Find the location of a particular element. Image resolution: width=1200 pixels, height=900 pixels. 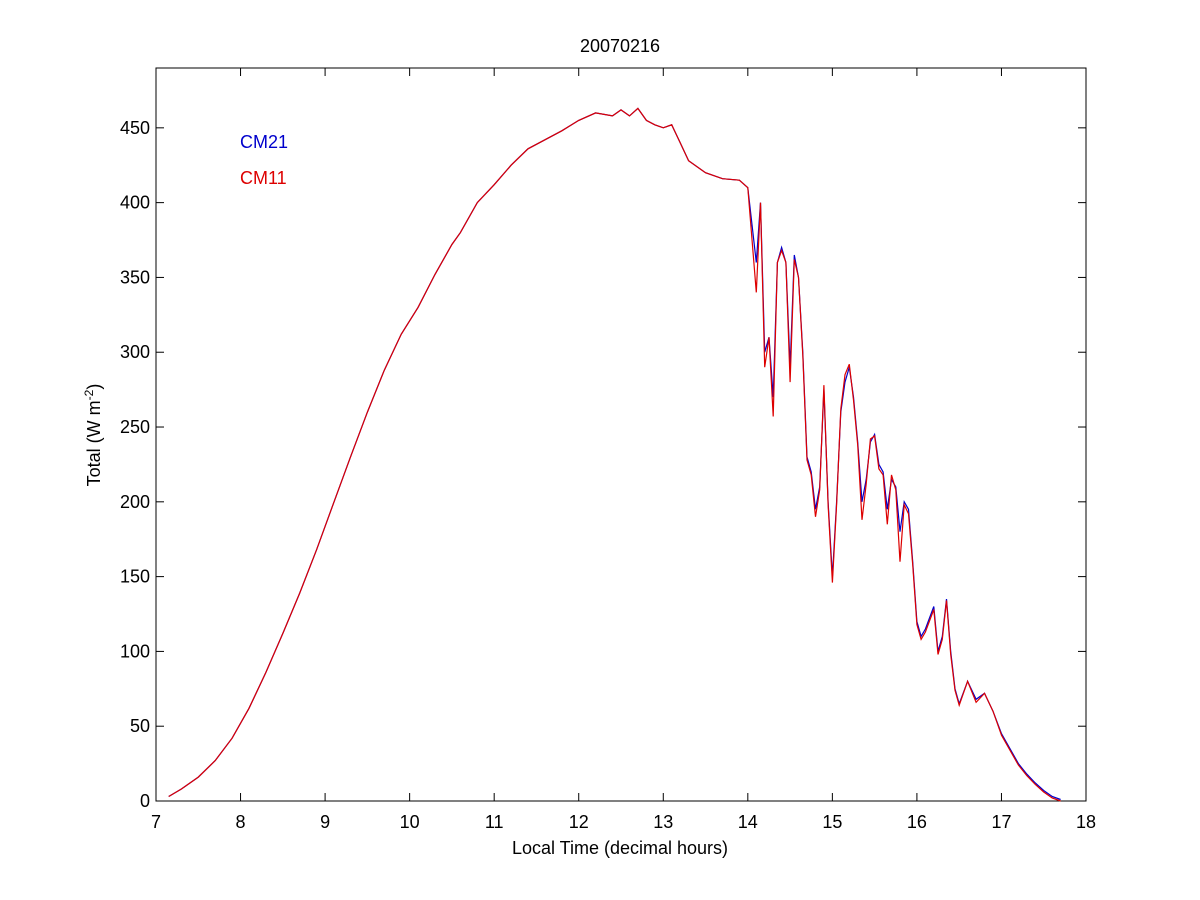

x-tick-label: 17 is located at coordinates (1001, 822).